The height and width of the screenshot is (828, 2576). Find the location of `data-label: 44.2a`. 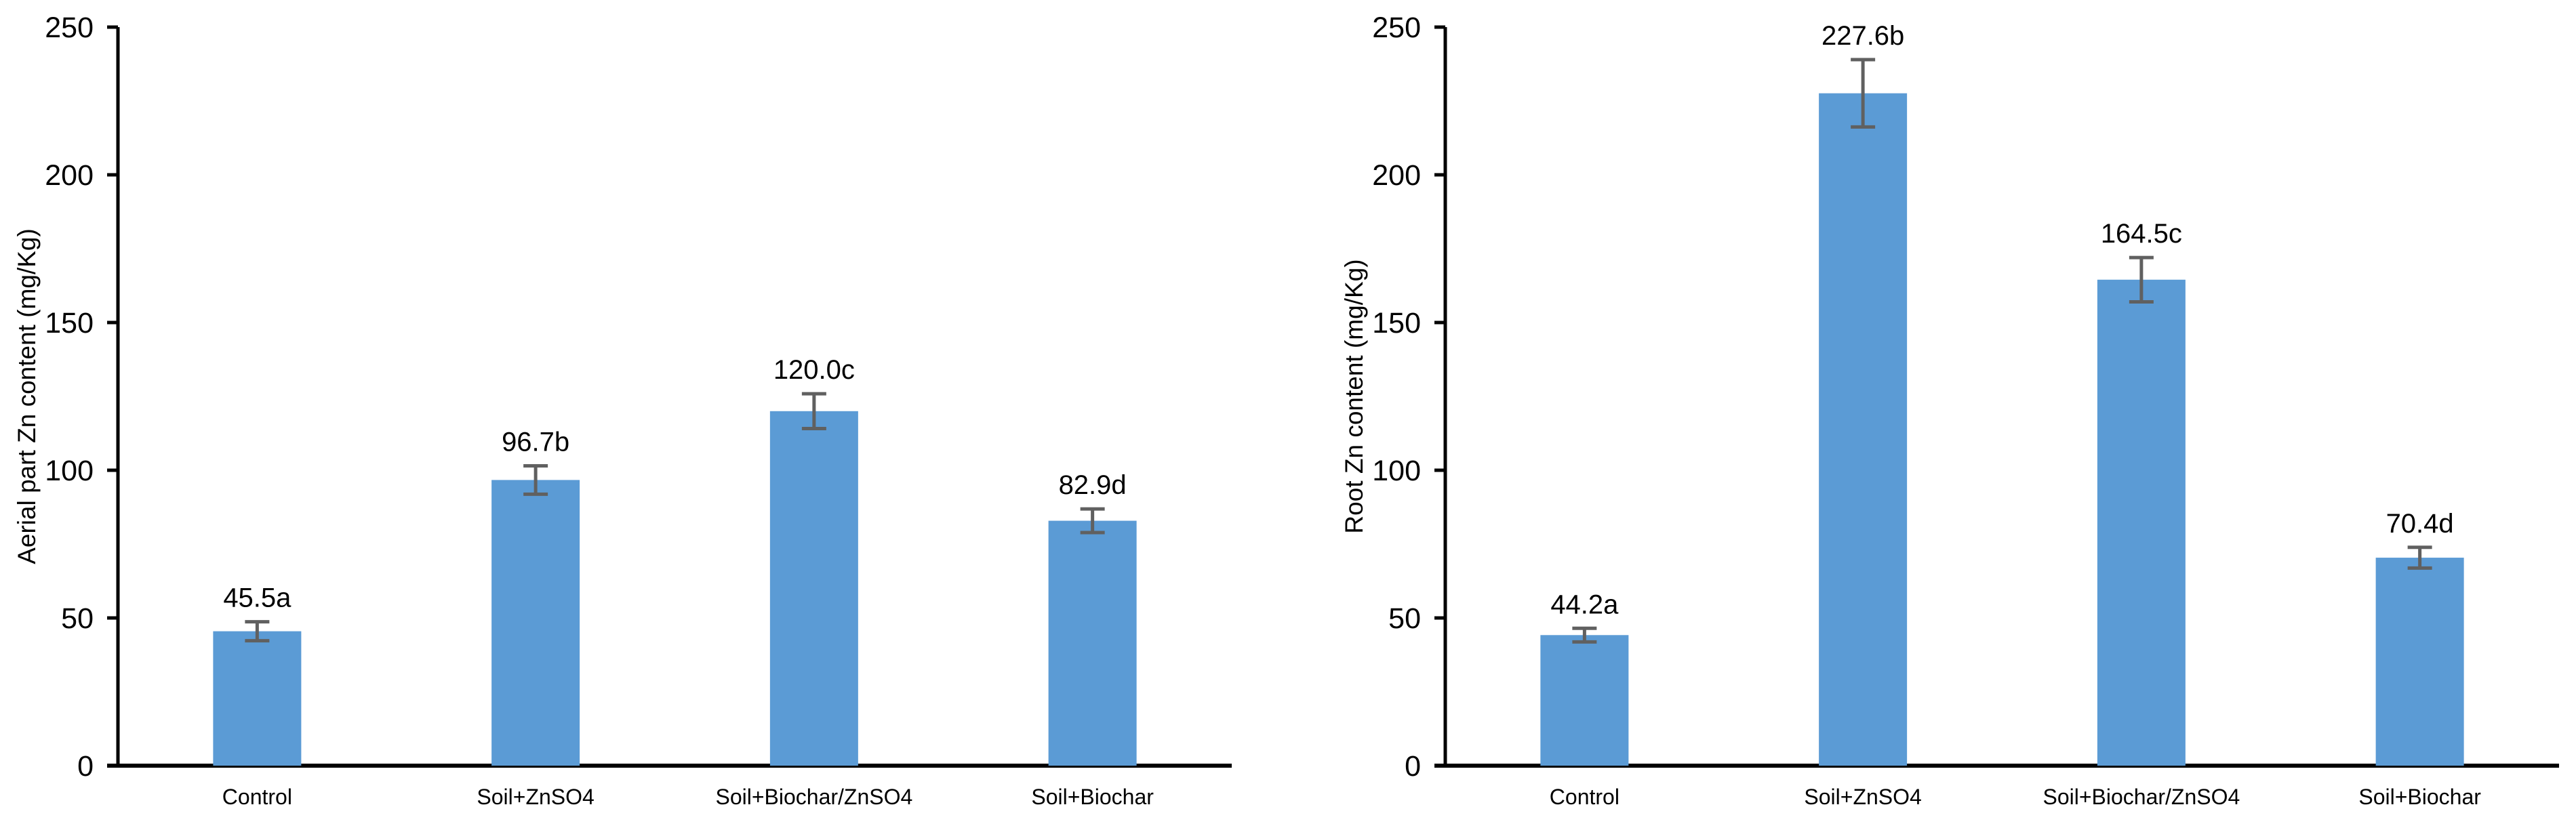

data-label: 44.2a is located at coordinates (1584, 604).